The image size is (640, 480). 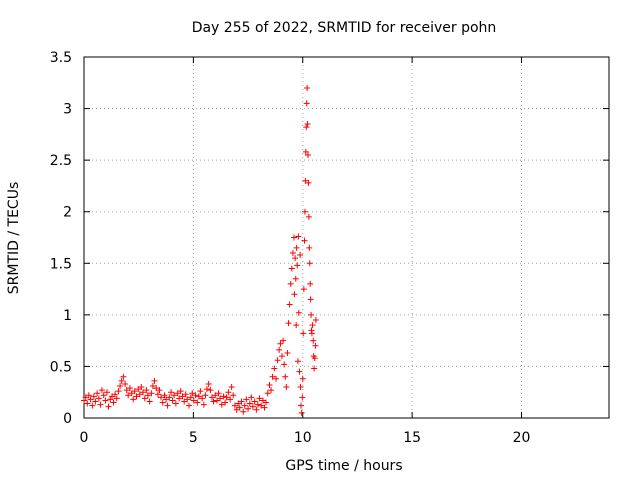 I want to click on y-tick-label: 0.5, so click(x=61, y=367).